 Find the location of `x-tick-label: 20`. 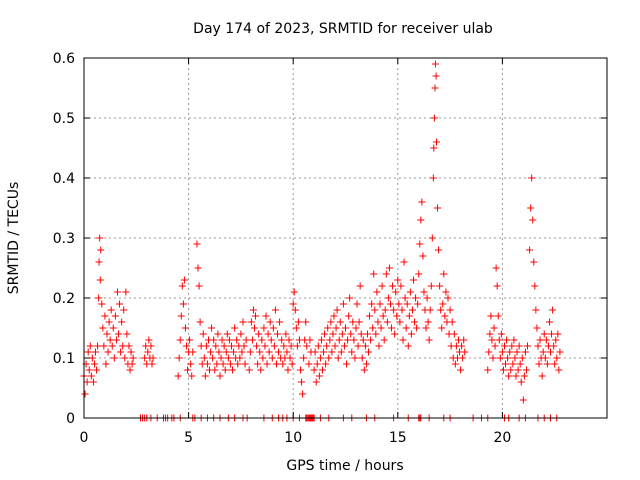

x-tick-label: 20 is located at coordinates (502, 438).